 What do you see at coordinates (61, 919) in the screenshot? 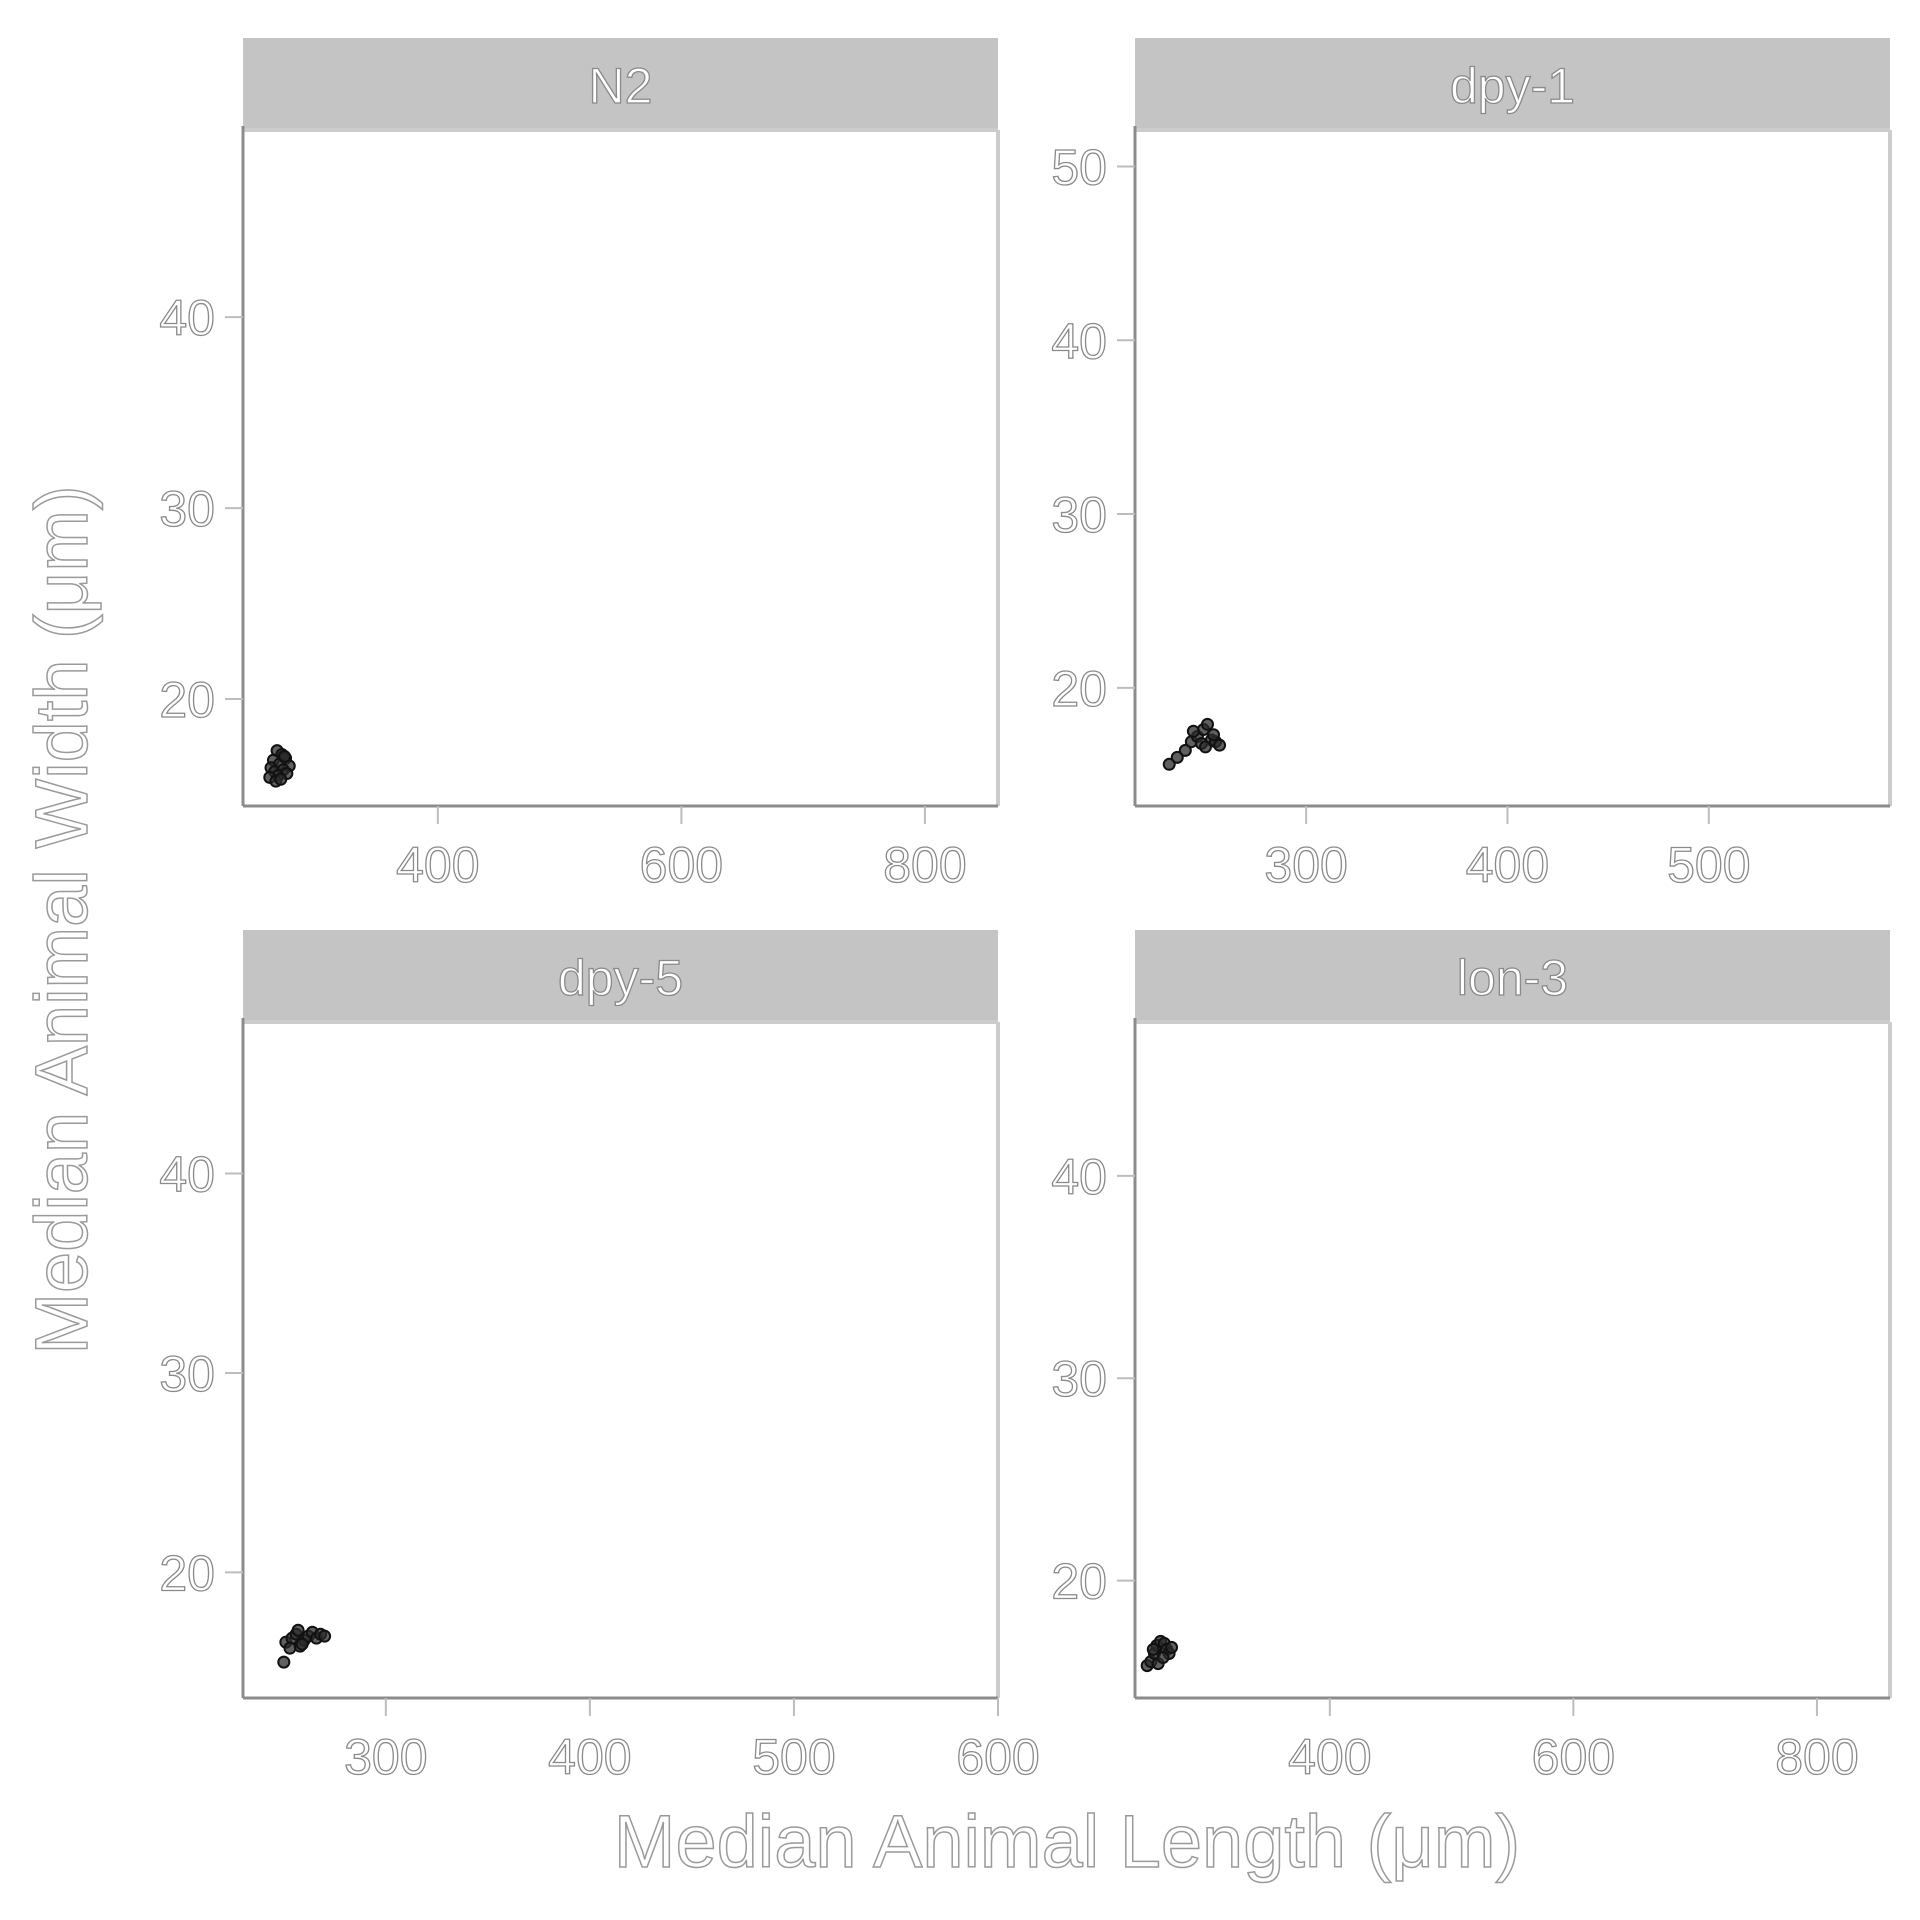
I see `y-axis-title: Median Animal Width (μm)` at bounding box center [61, 919].